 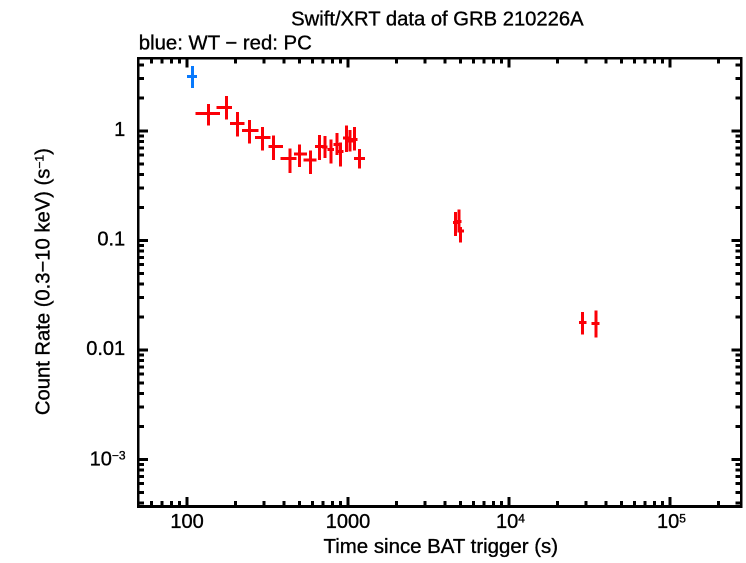 What do you see at coordinates (437, 19) in the screenshot?
I see `svg-text: Swift/XRT data of GRB 210226A` at bounding box center [437, 19].